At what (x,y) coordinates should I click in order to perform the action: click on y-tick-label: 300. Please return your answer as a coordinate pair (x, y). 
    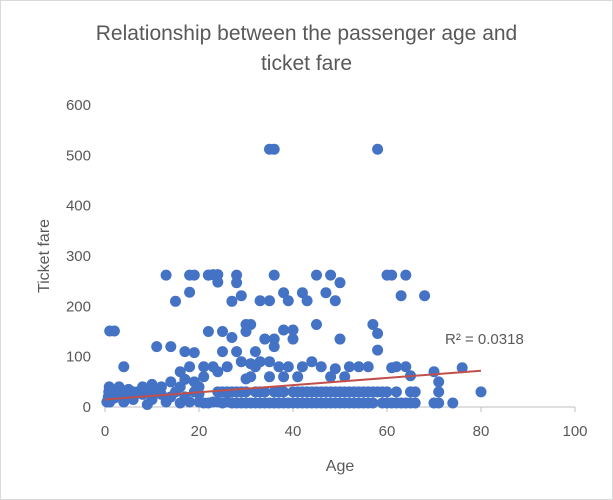
    Looking at the image, I should click on (78, 256).